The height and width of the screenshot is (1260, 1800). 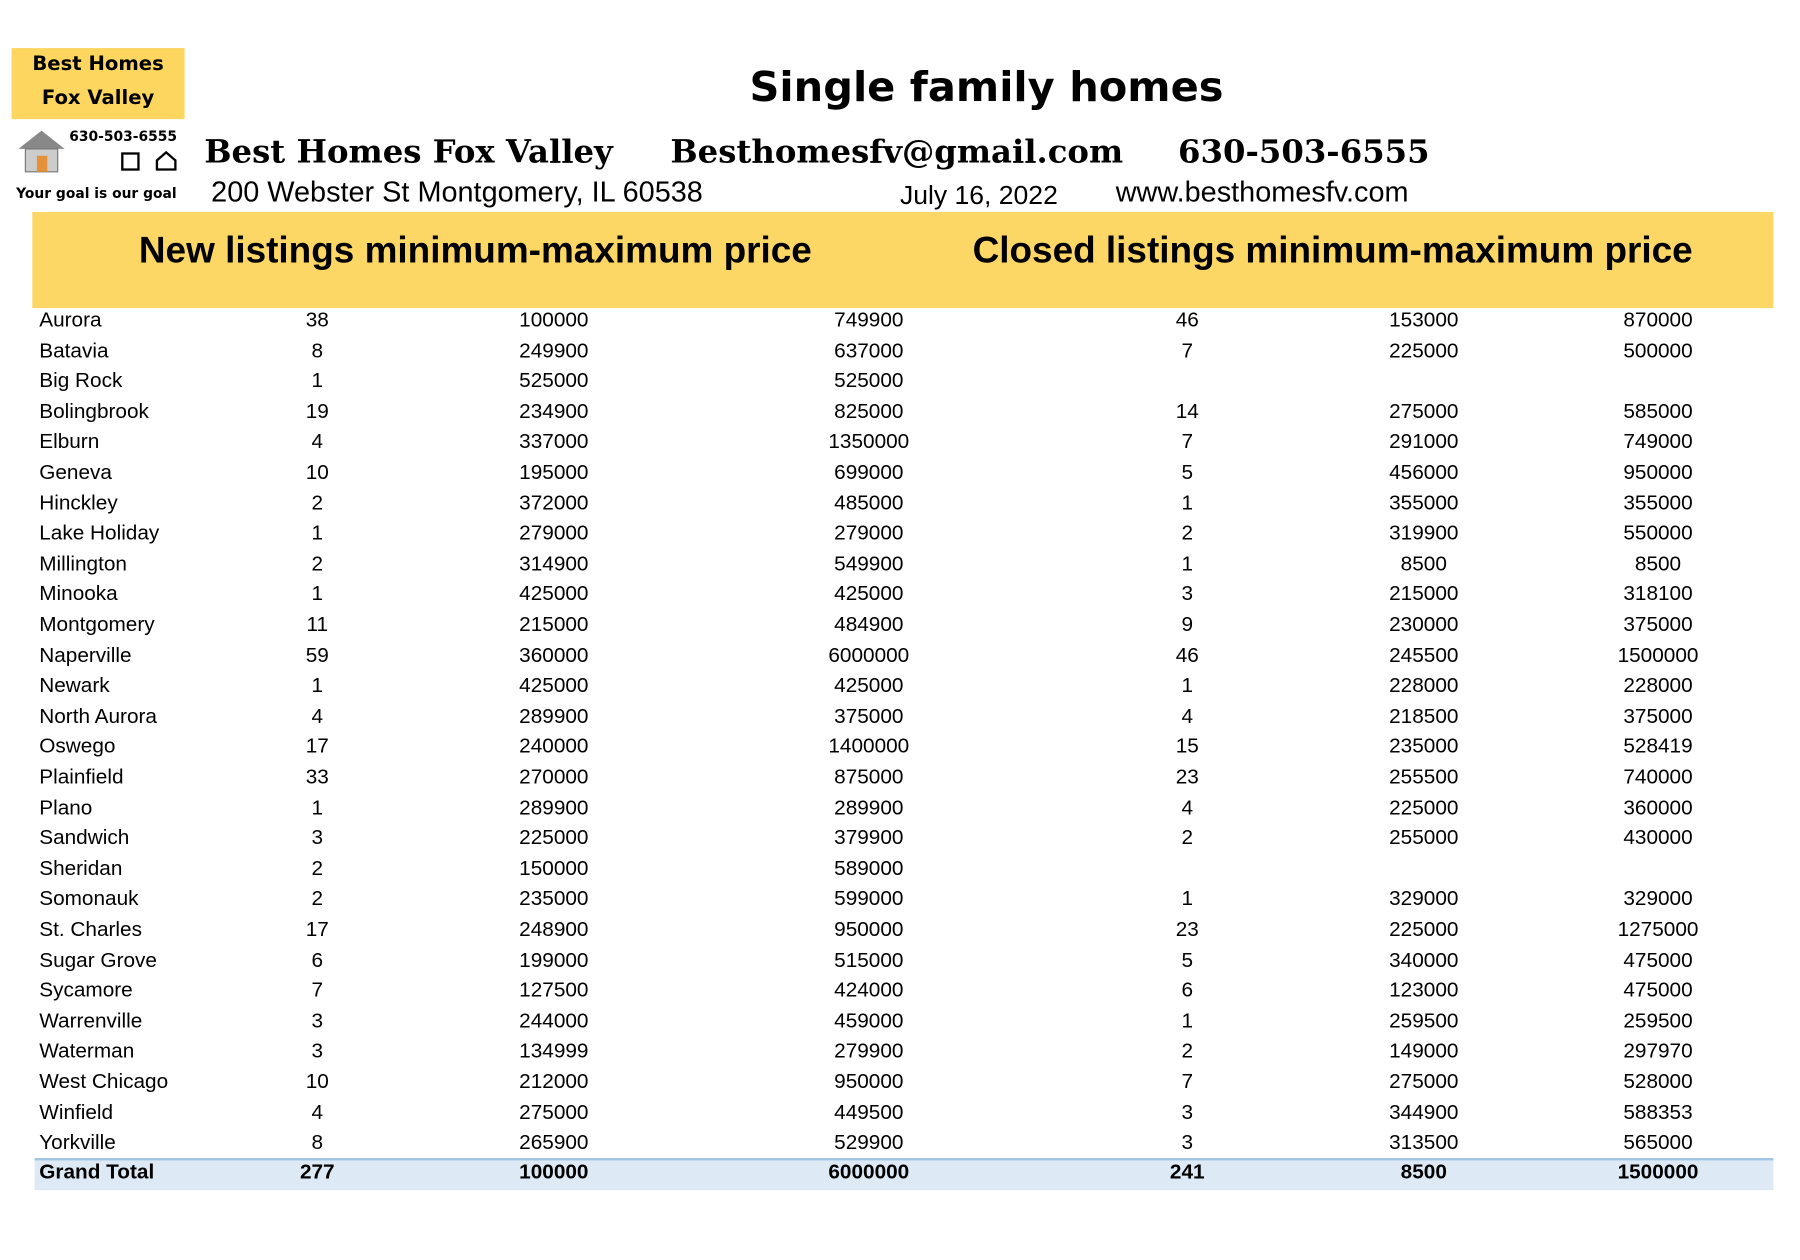 What do you see at coordinates (408, 151) in the screenshot?
I see `company: Best Homes Fox Valley` at bounding box center [408, 151].